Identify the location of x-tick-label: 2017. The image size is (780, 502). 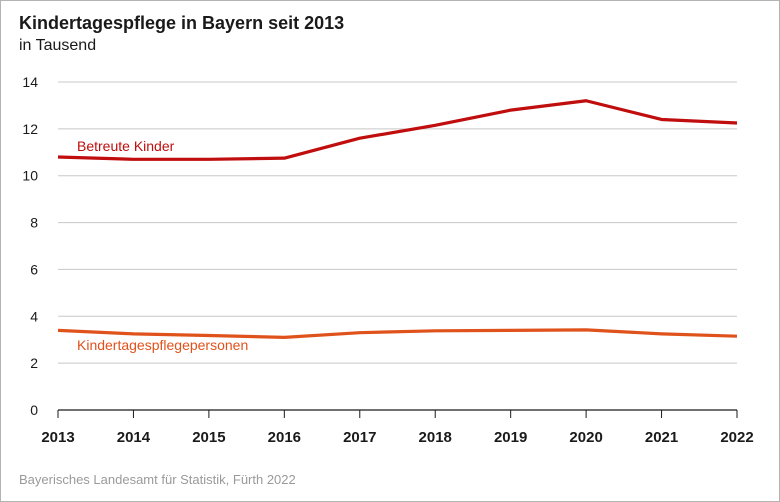
(359, 437).